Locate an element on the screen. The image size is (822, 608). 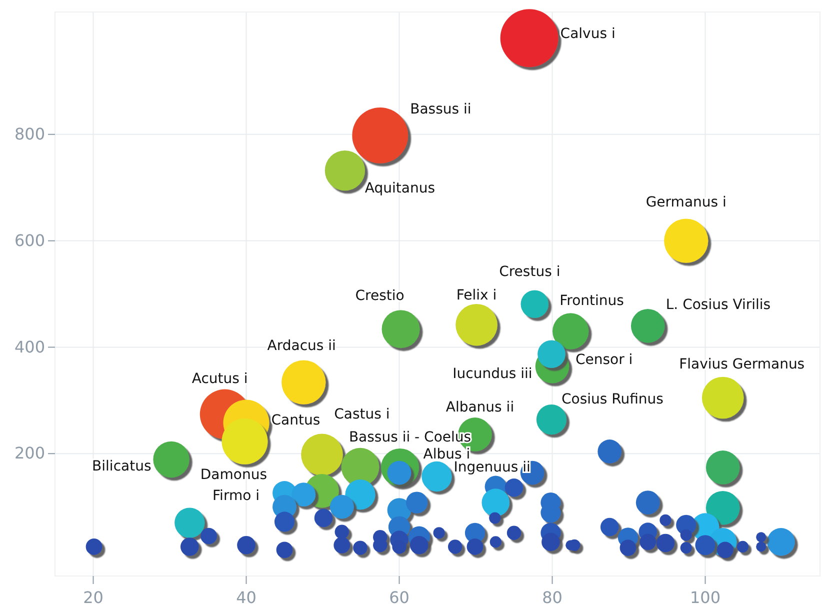
annotation: Frontinus is located at coordinates (592, 301).